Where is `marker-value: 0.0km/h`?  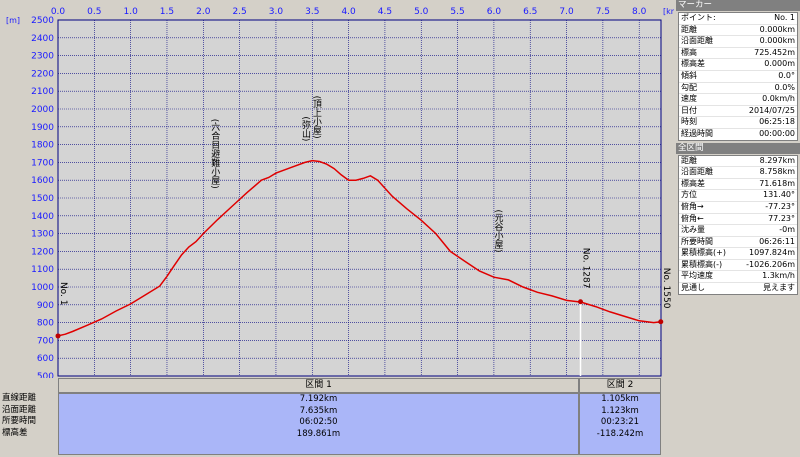
marker-value: 0.0km/h is located at coordinates (778, 99).